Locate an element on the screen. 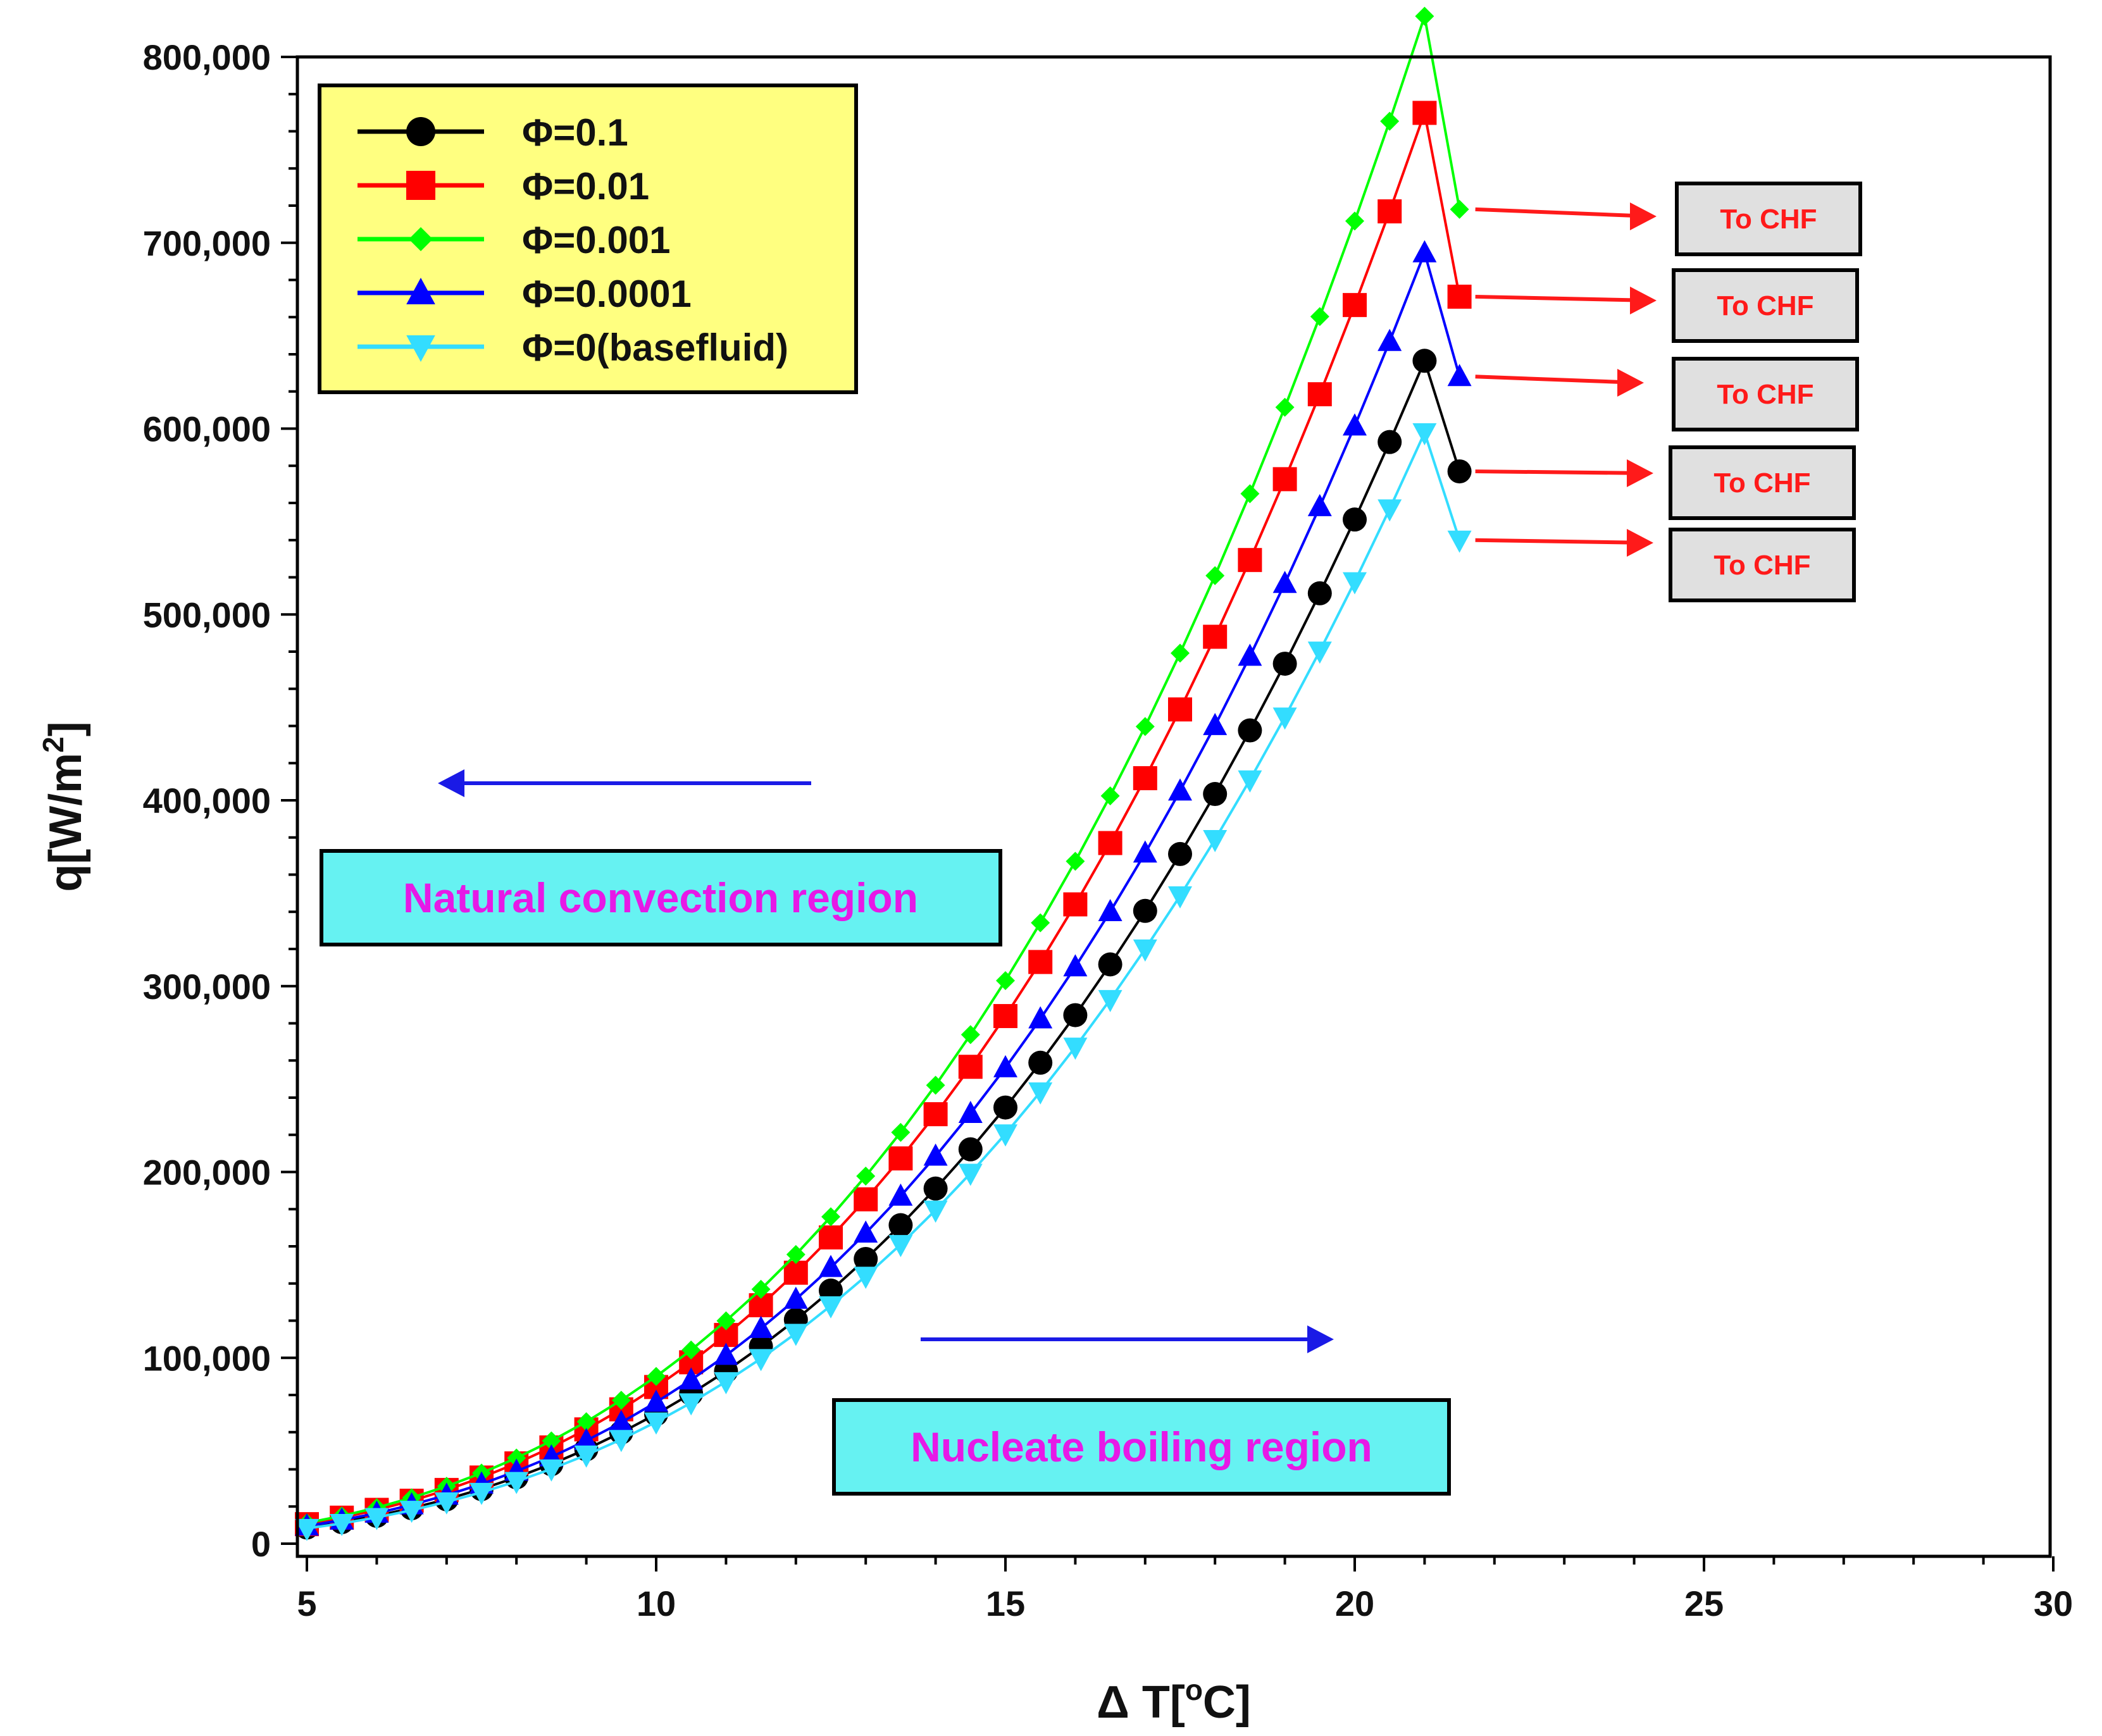 This screenshot has width=2102, height=1736. y-tick-label: 300,000 is located at coordinates (207, 987).